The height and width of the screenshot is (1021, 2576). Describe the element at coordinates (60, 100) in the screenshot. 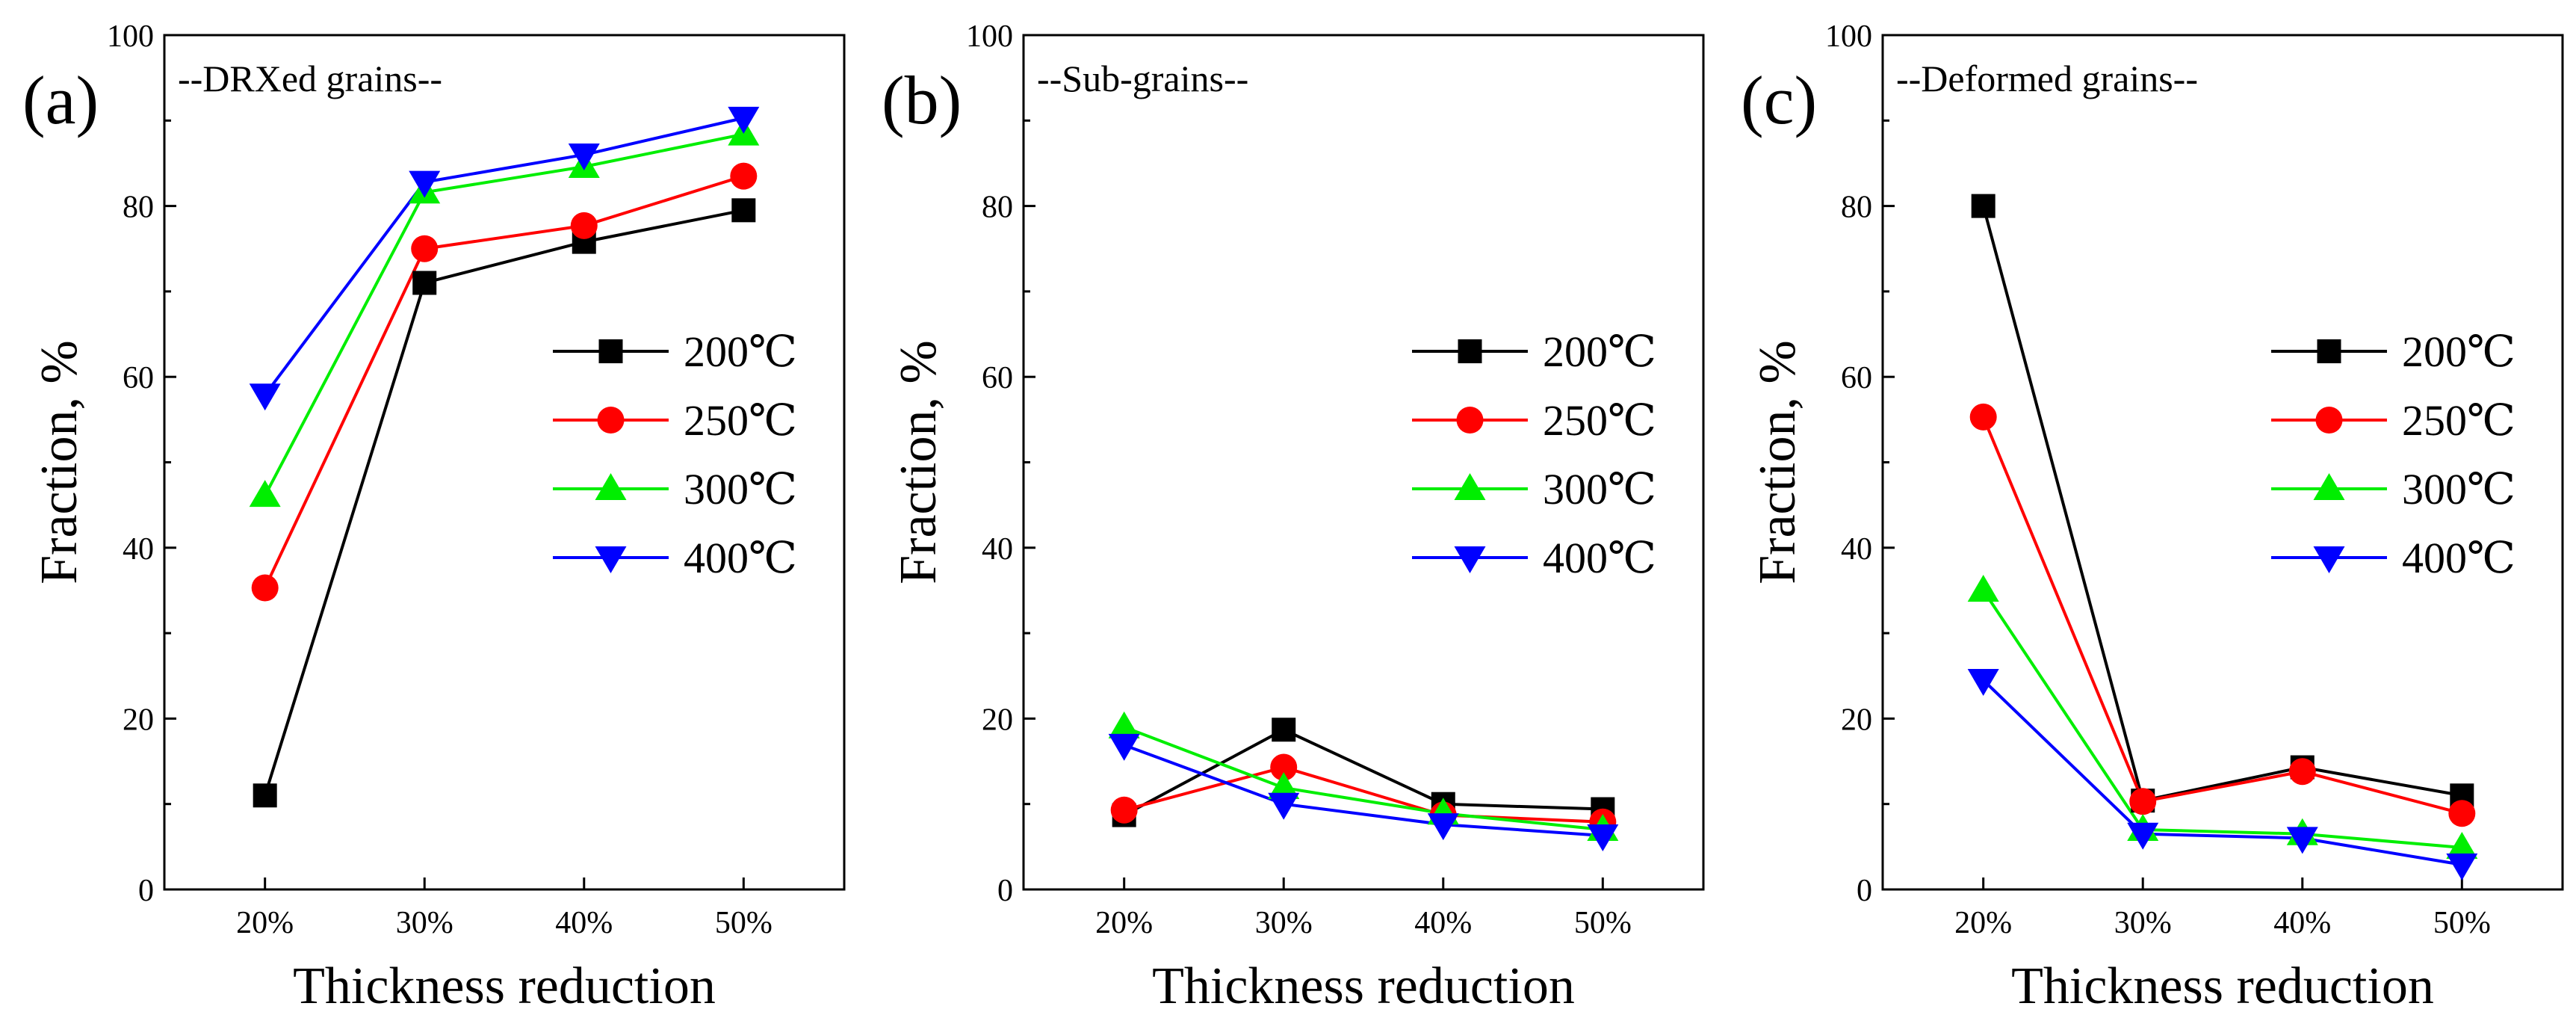

I see `panel-label: (a)` at that location.